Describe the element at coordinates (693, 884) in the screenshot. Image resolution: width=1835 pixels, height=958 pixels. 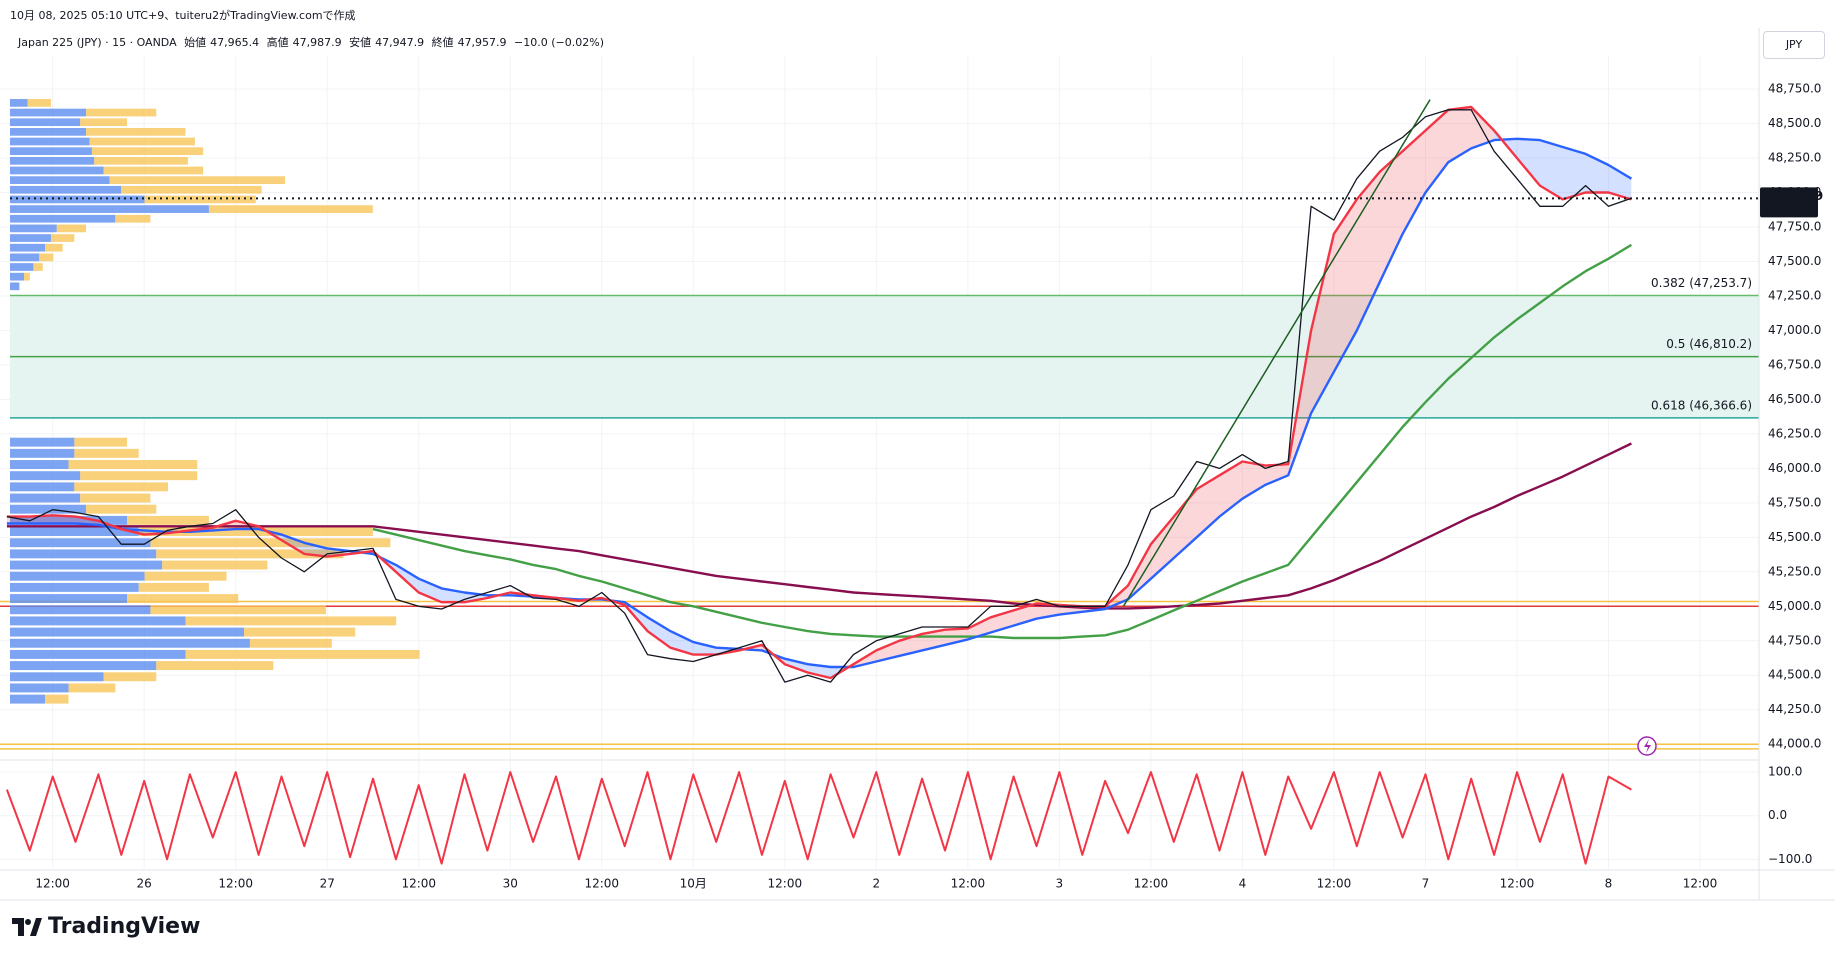
I see `x-tick-label: 10月` at that location.